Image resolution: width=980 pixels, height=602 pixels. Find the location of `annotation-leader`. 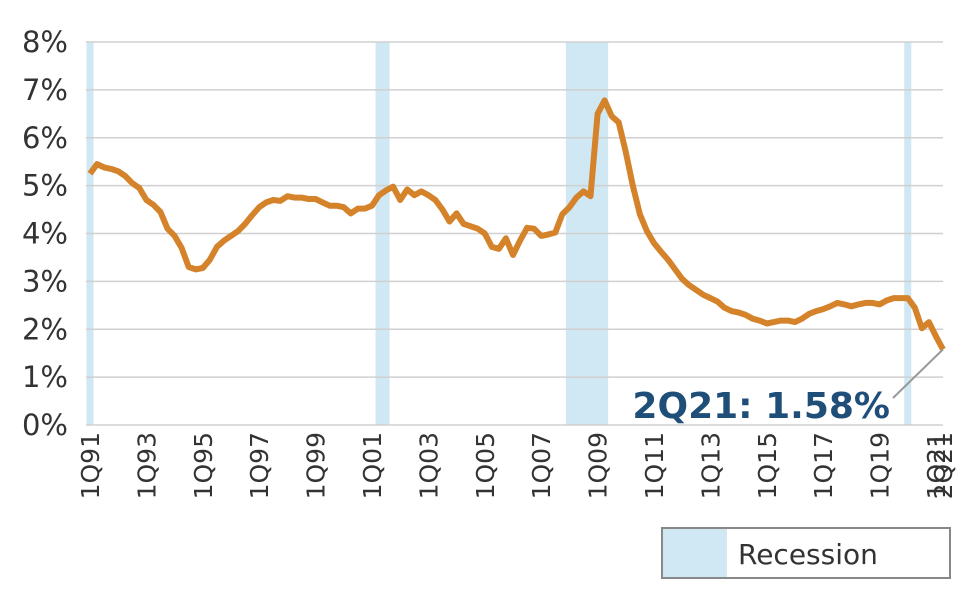

annotation-leader is located at coordinates (918, 373).